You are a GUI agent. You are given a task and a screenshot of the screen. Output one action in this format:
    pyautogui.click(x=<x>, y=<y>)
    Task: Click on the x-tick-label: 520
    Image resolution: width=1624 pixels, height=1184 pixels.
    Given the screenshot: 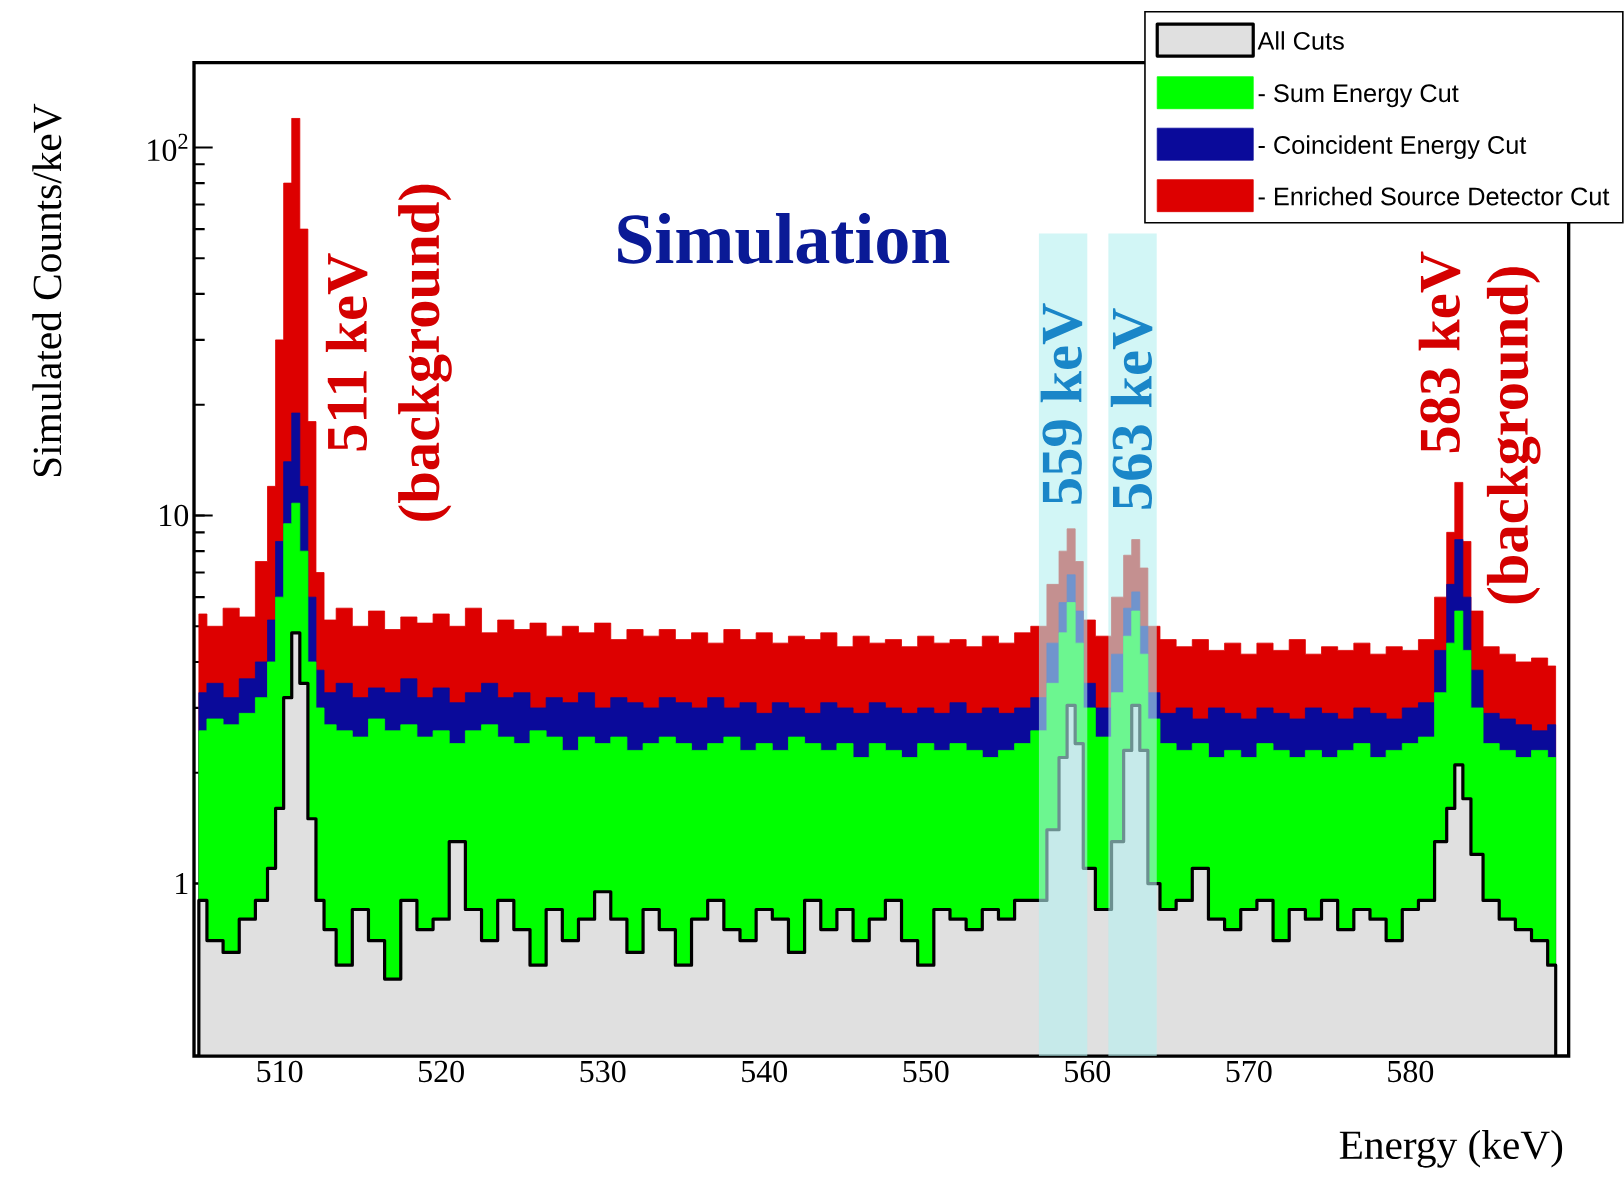 What is the action you would take?
    pyautogui.click(x=441, y=1071)
    